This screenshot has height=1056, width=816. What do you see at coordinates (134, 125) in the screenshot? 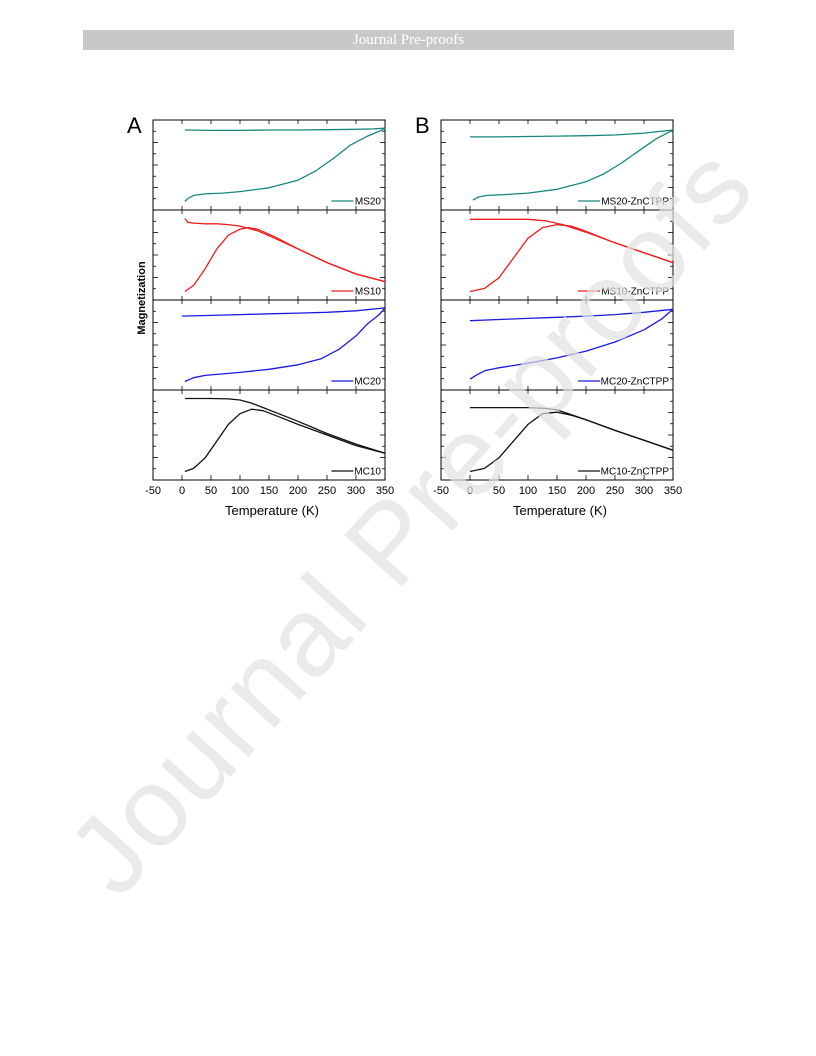
I see `panel-letter: A` at bounding box center [134, 125].